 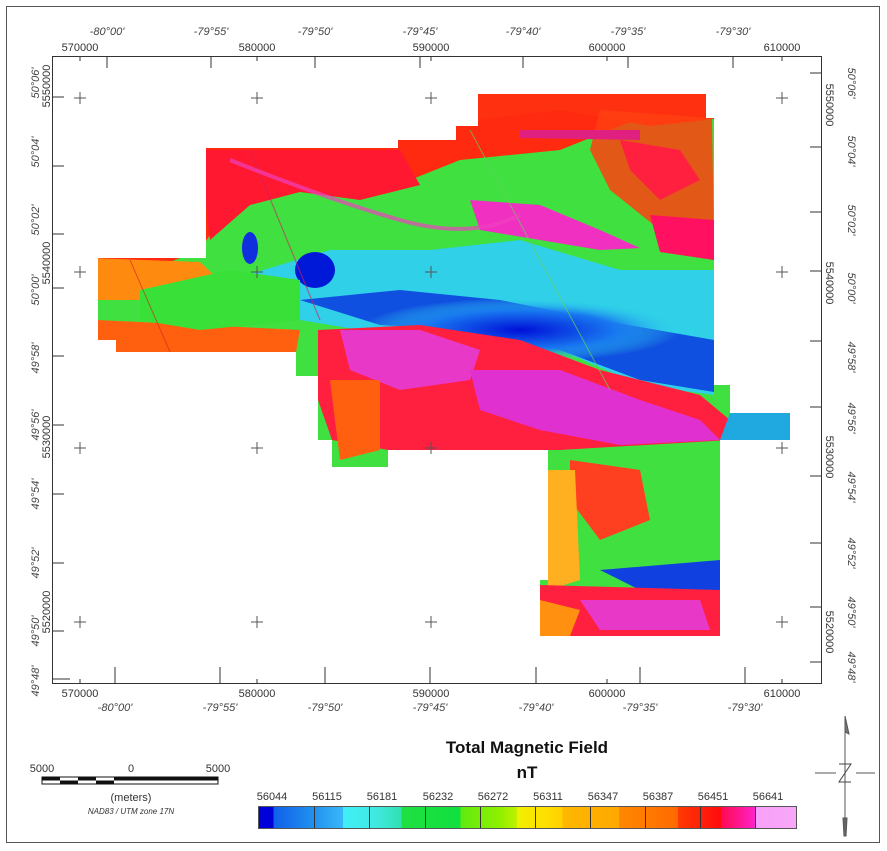 I want to click on left-lat-label: 50°04', so click(x=36, y=152).